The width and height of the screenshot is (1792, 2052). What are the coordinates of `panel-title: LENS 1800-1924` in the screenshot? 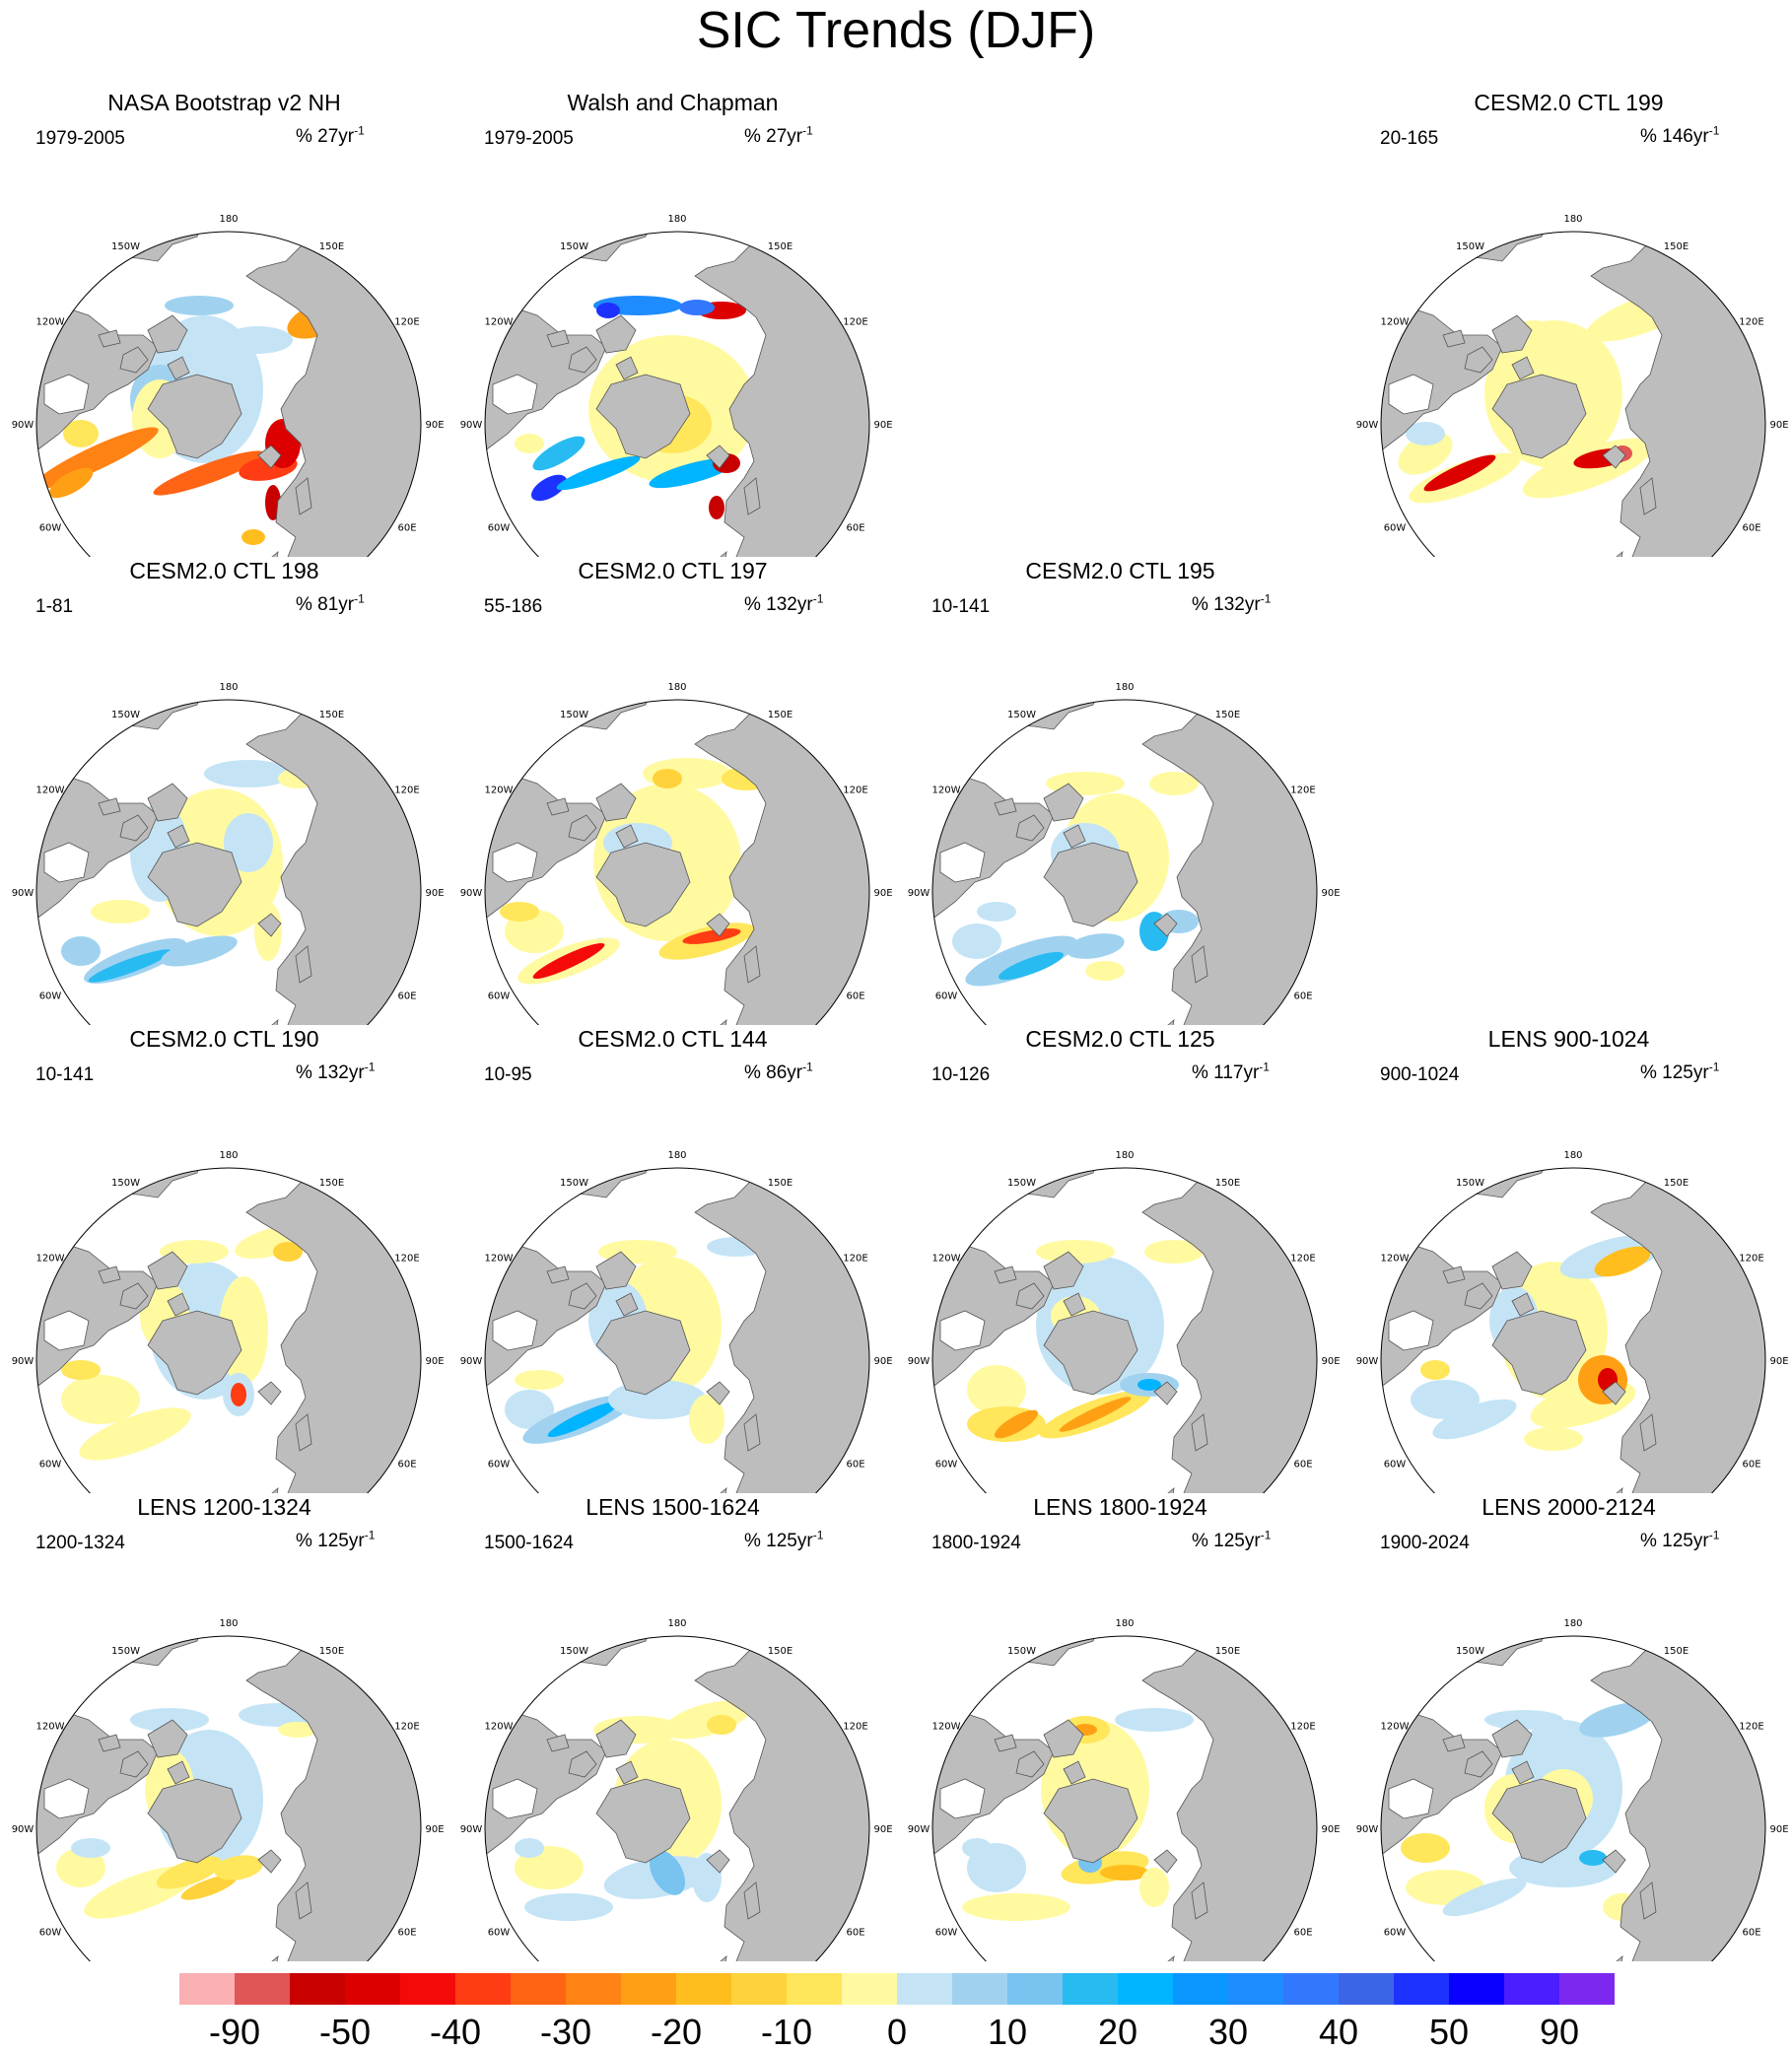 It's located at (1120, 1507).